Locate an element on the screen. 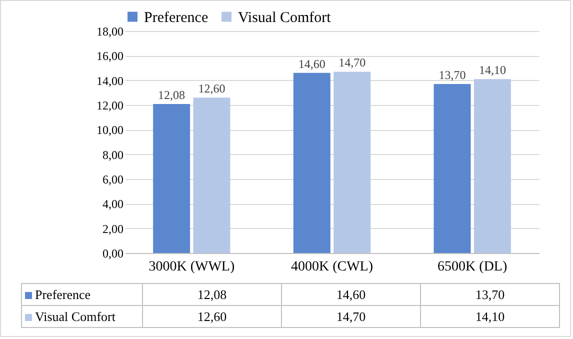  text: 12,08 is located at coordinates (172, 95).